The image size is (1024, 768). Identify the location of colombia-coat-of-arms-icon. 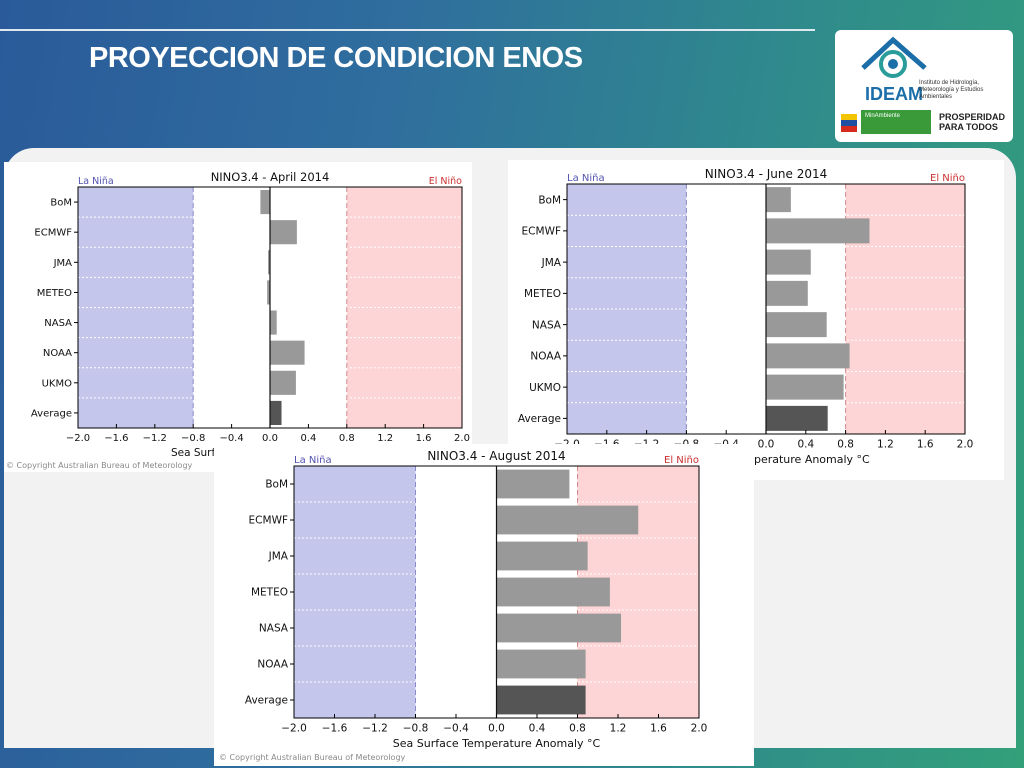
(849, 123).